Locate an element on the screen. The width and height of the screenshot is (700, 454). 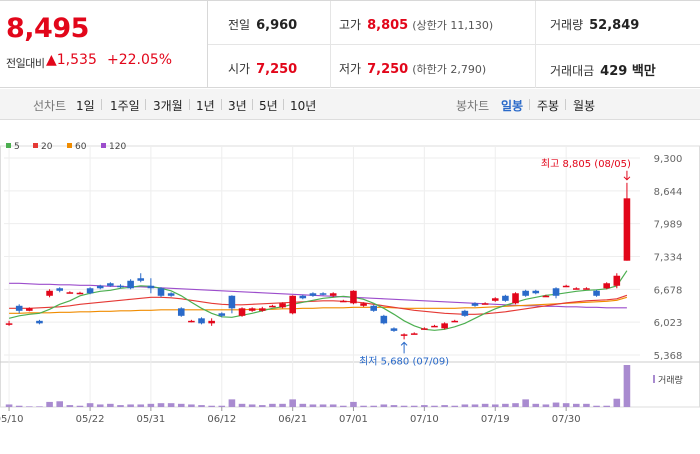
low-cell: 저가 7,250 (하한가 2,790) is located at coordinates (412, 68).